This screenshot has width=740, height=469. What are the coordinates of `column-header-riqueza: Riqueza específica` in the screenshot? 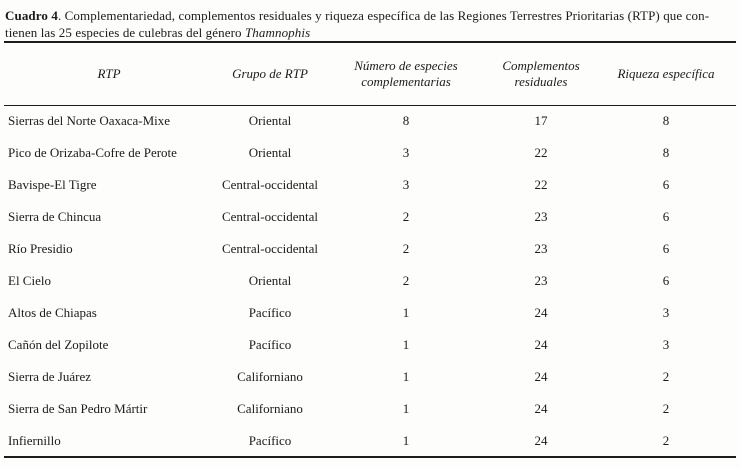 It's located at (666, 74).